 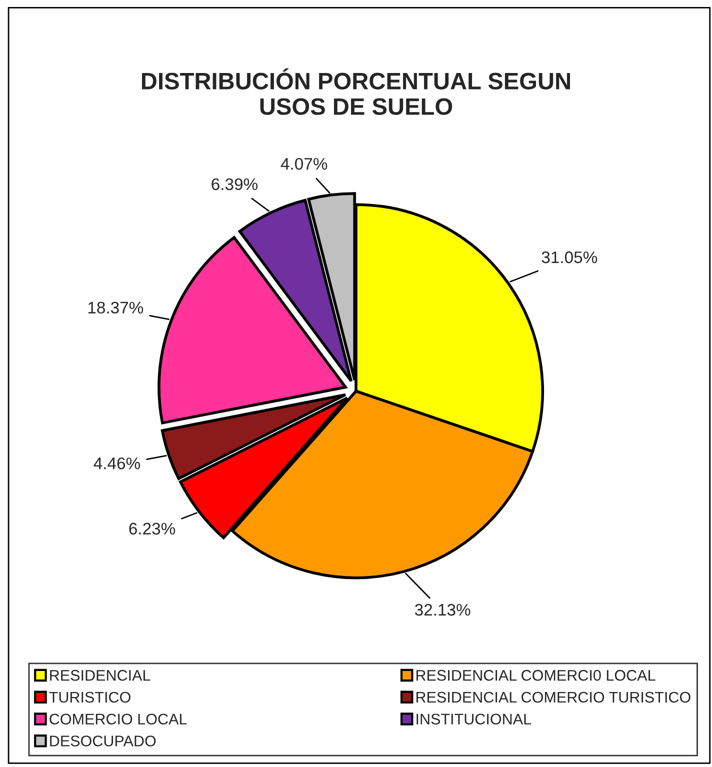 I want to click on data-label: 6.39%, so click(x=235, y=184).